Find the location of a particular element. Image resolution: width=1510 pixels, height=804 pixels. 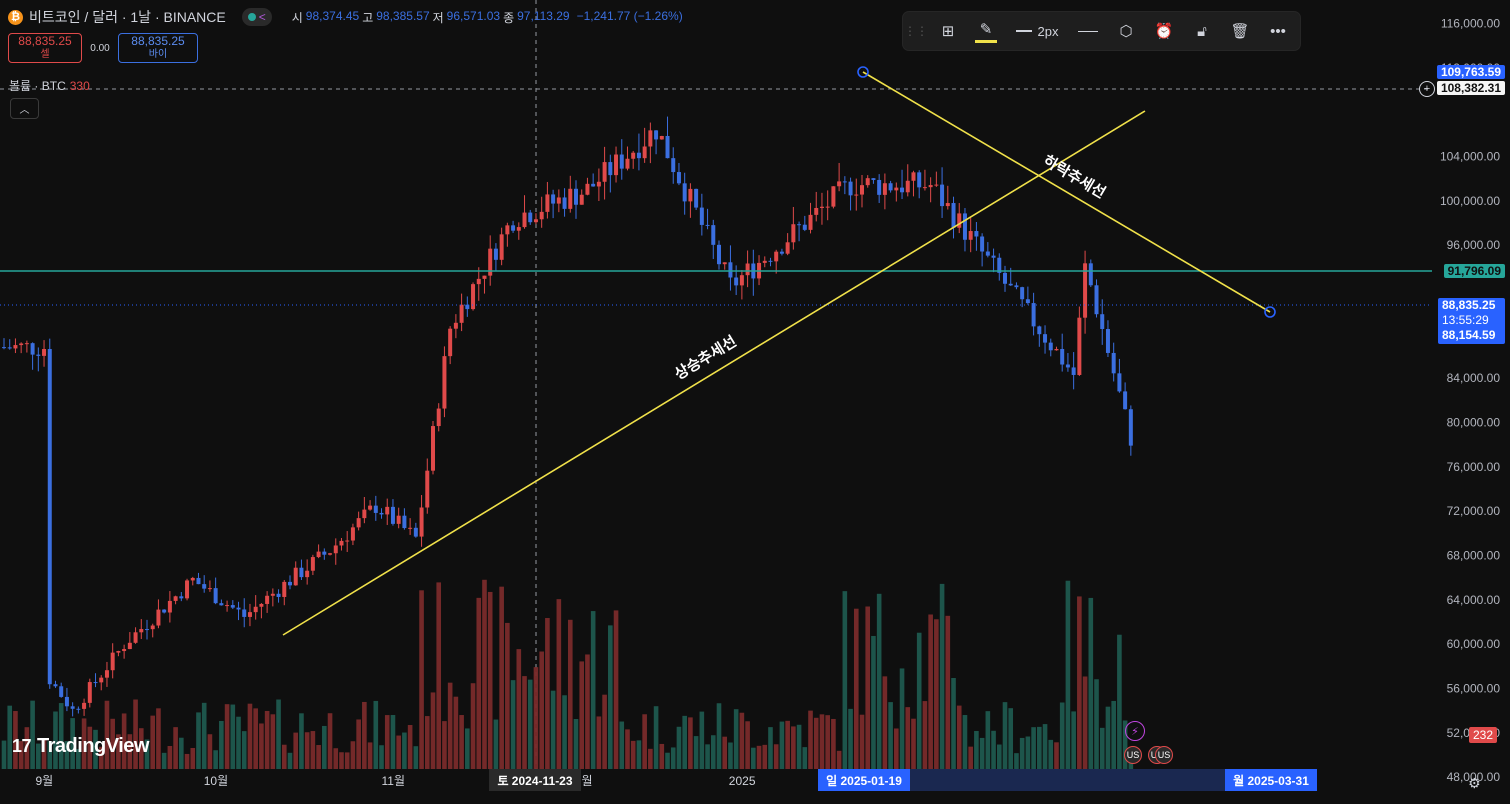

status-pill: < is located at coordinates (256, 17).